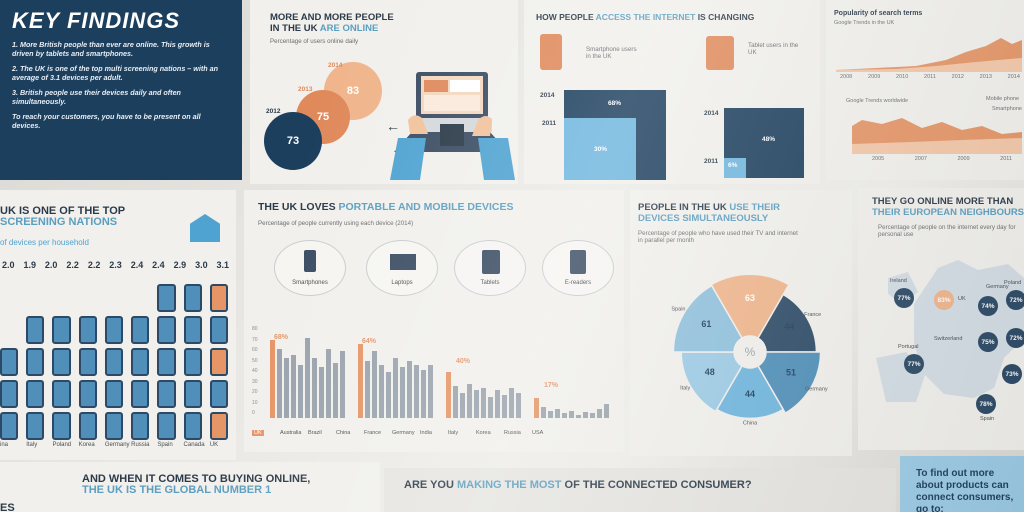 Image resolution: width=1024 pixels, height=512 pixels. Describe the element at coordinates (426, 433) in the screenshot. I see `country-label: India` at that location.